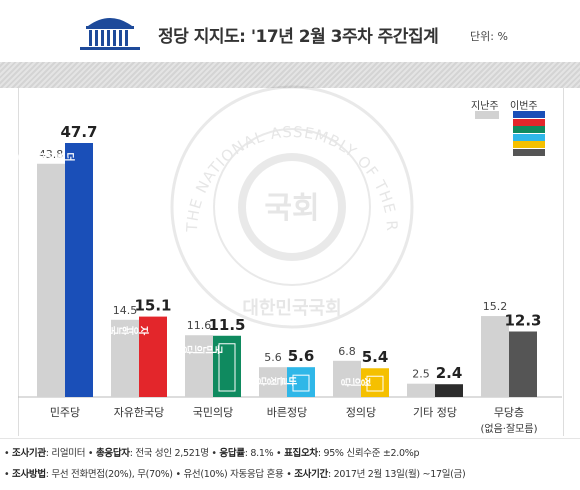 The image size is (580, 490). I want to click on legend-previous-swatch, so click(487, 115).